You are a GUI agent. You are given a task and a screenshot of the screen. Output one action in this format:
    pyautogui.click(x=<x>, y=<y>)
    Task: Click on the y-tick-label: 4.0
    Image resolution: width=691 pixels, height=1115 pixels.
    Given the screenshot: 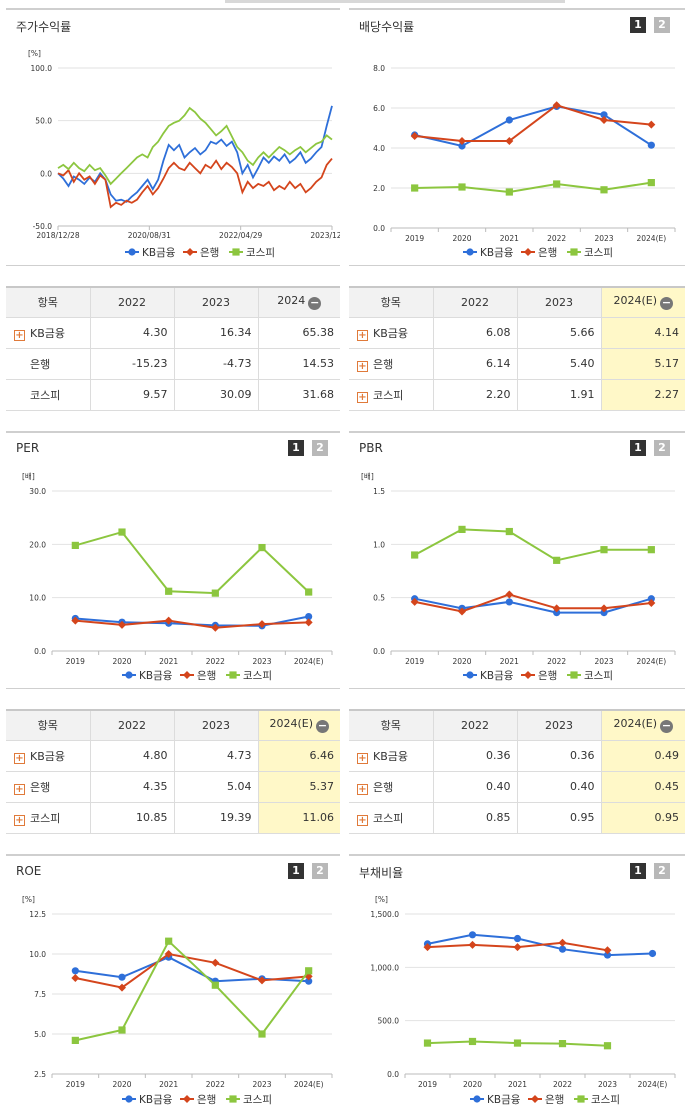 What is the action you would take?
    pyautogui.click(x=379, y=148)
    